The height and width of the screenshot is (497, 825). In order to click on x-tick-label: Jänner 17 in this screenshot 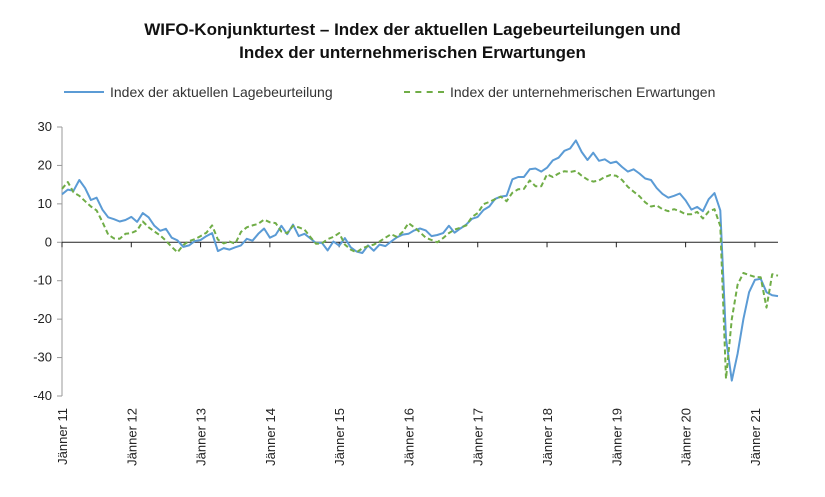, I will do `click(478, 437)`.